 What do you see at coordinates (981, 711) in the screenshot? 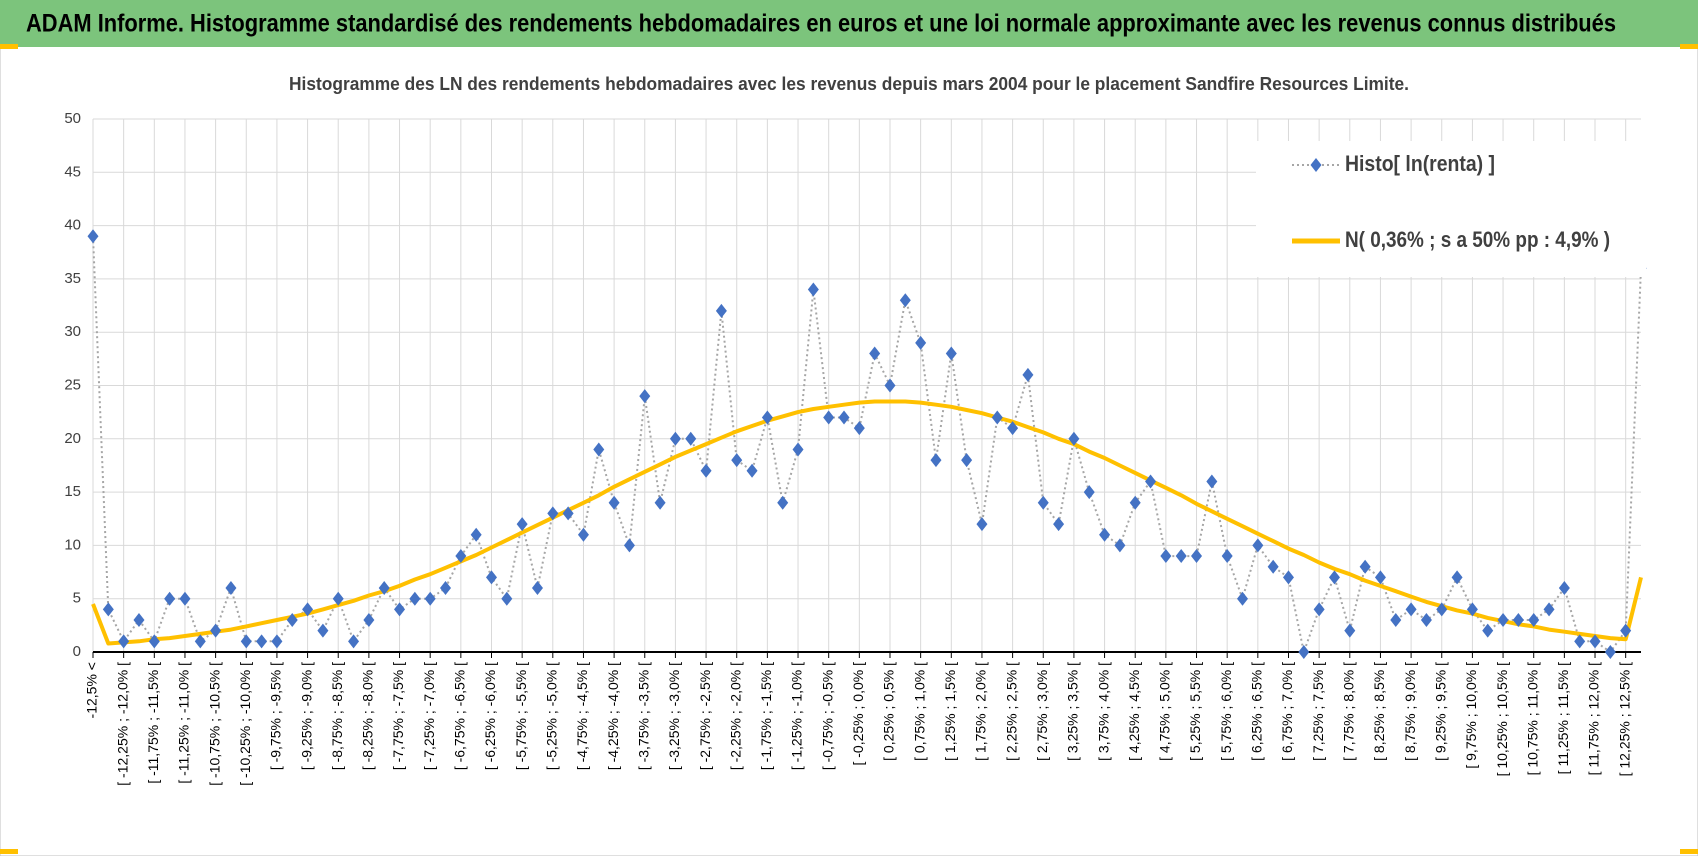
I see `x-tick-label: [ 1,75% ; 2,0% [` at bounding box center [981, 711].